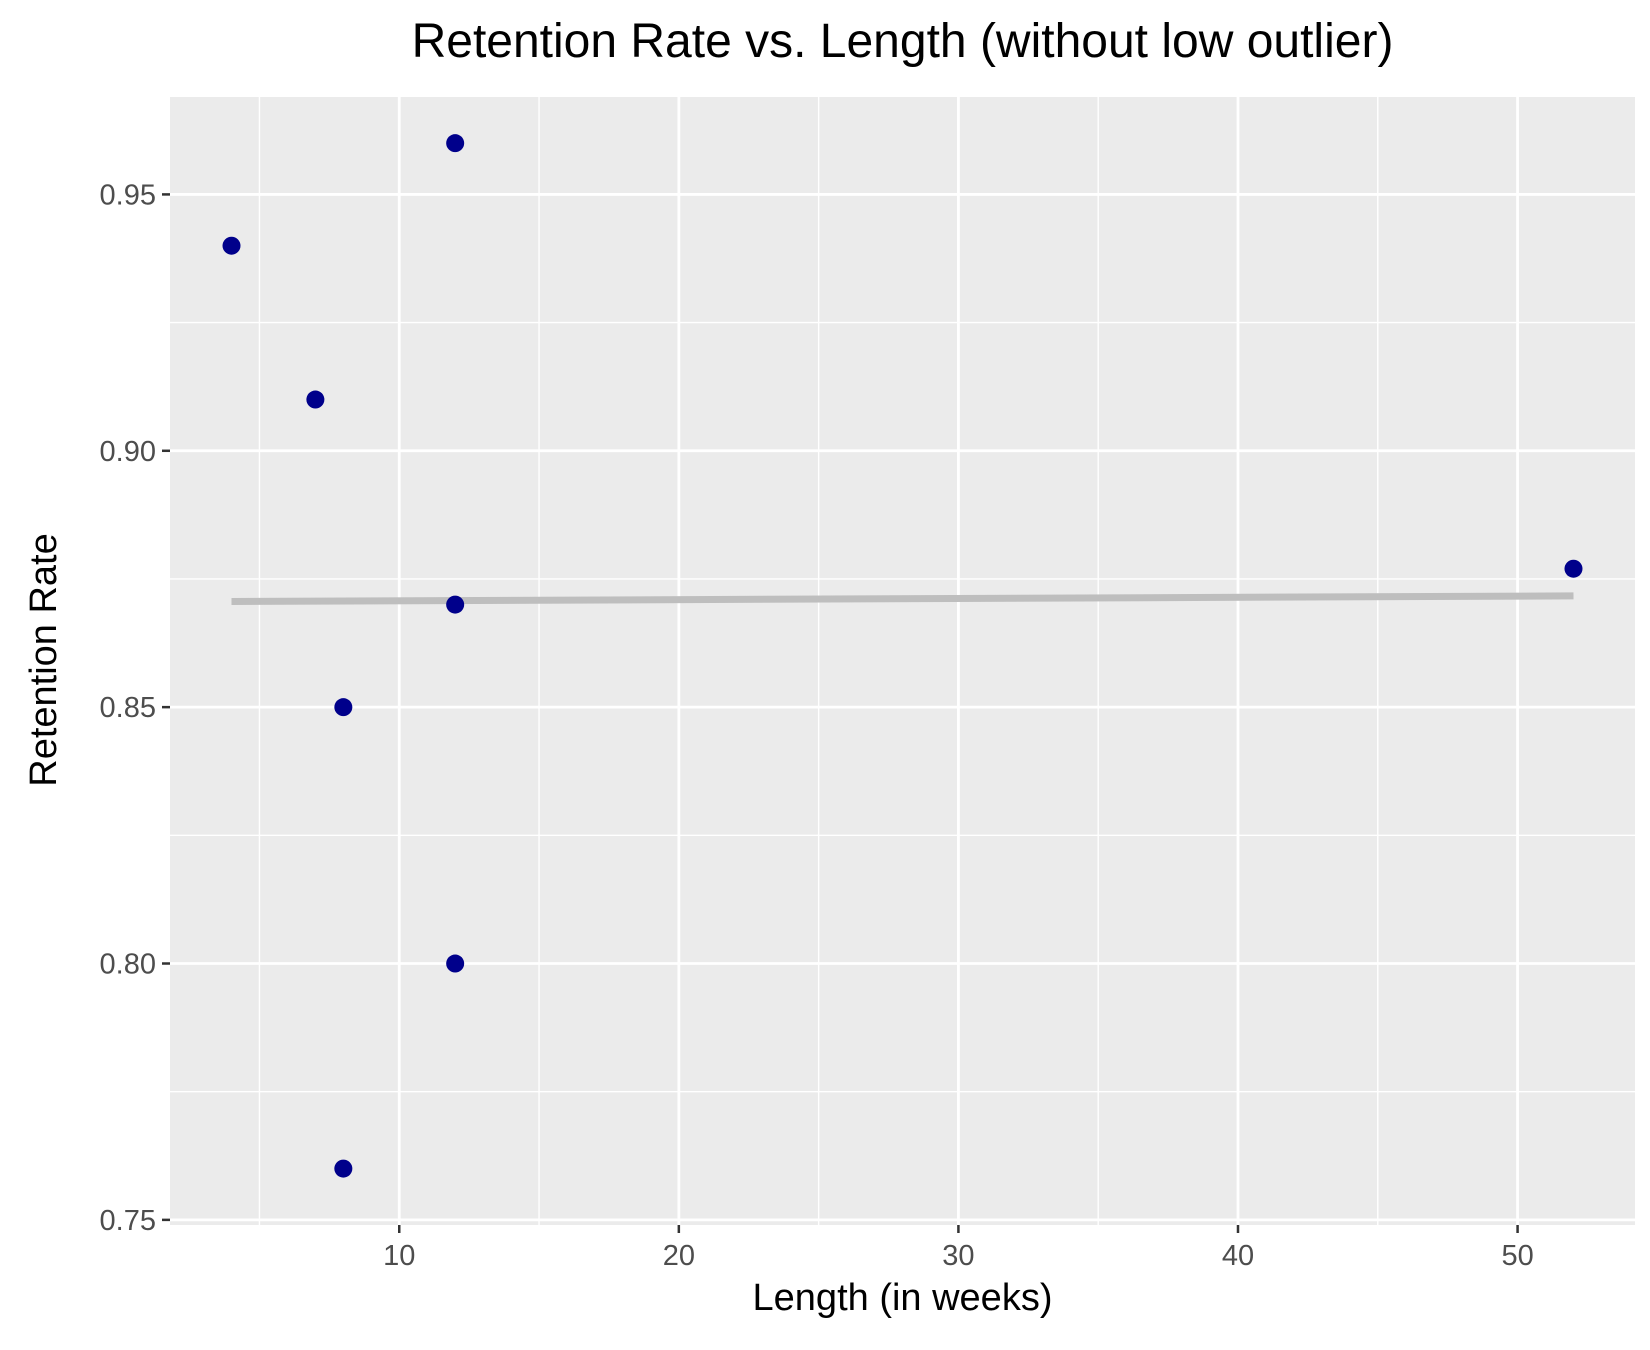 This screenshot has height=1350, width=1650. Describe the element at coordinates (1517, 1256) in the screenshot. I see `x-tick-label: 50` at that location.